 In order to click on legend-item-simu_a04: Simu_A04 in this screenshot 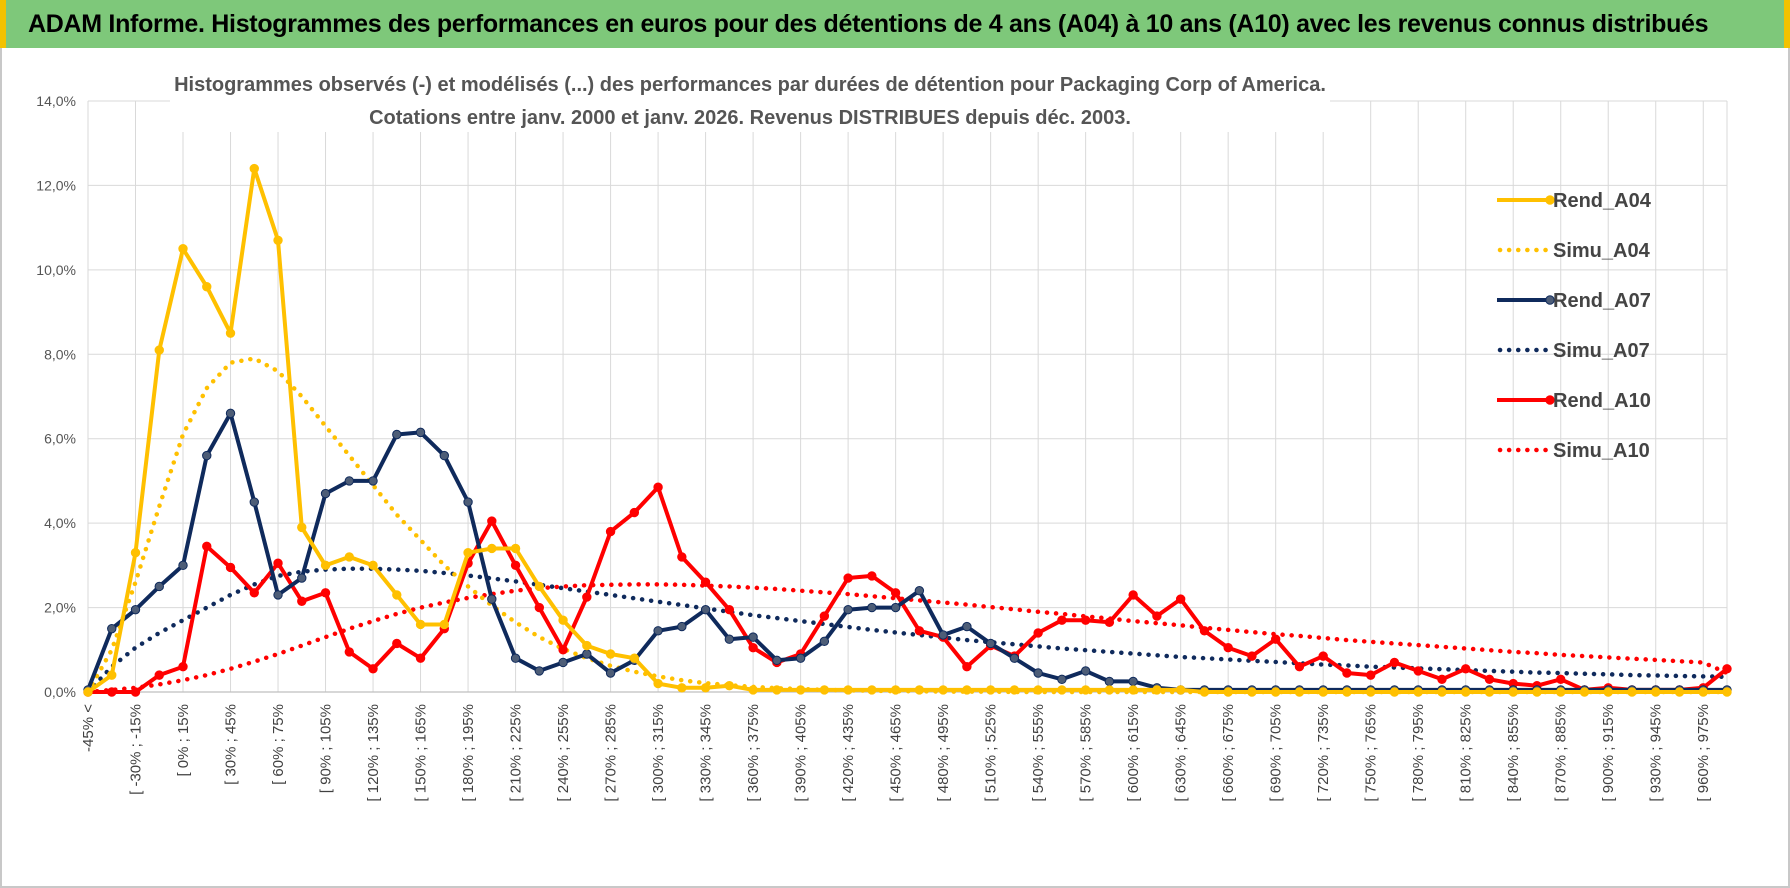, I will do `click(1574, 251)`.